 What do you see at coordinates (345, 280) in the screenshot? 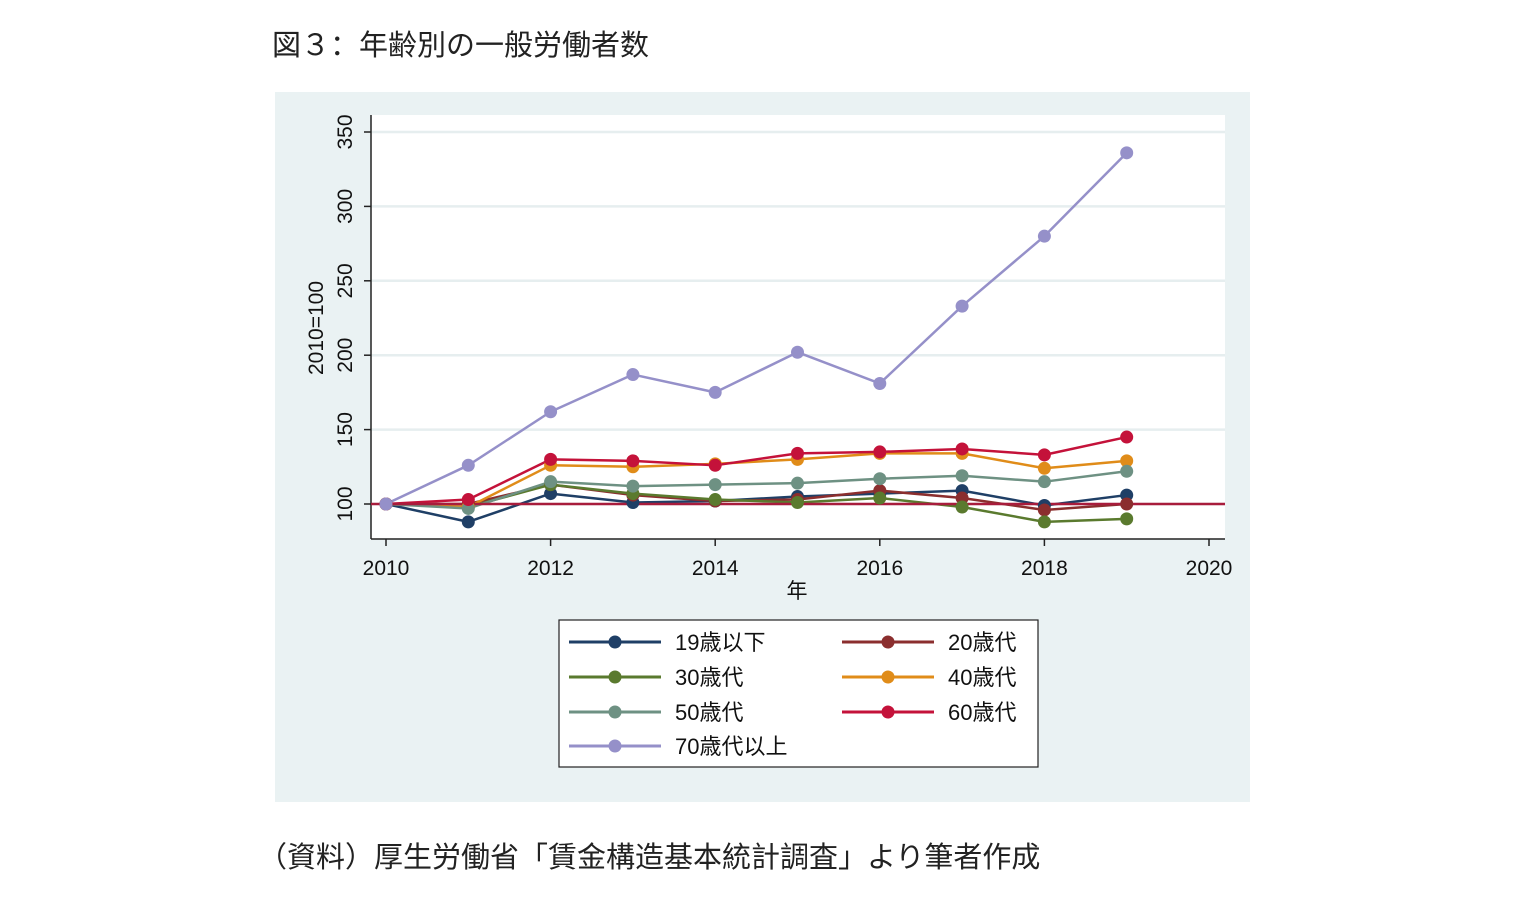
I see `y-tick-label: 250` at bounding box center [345, 280].